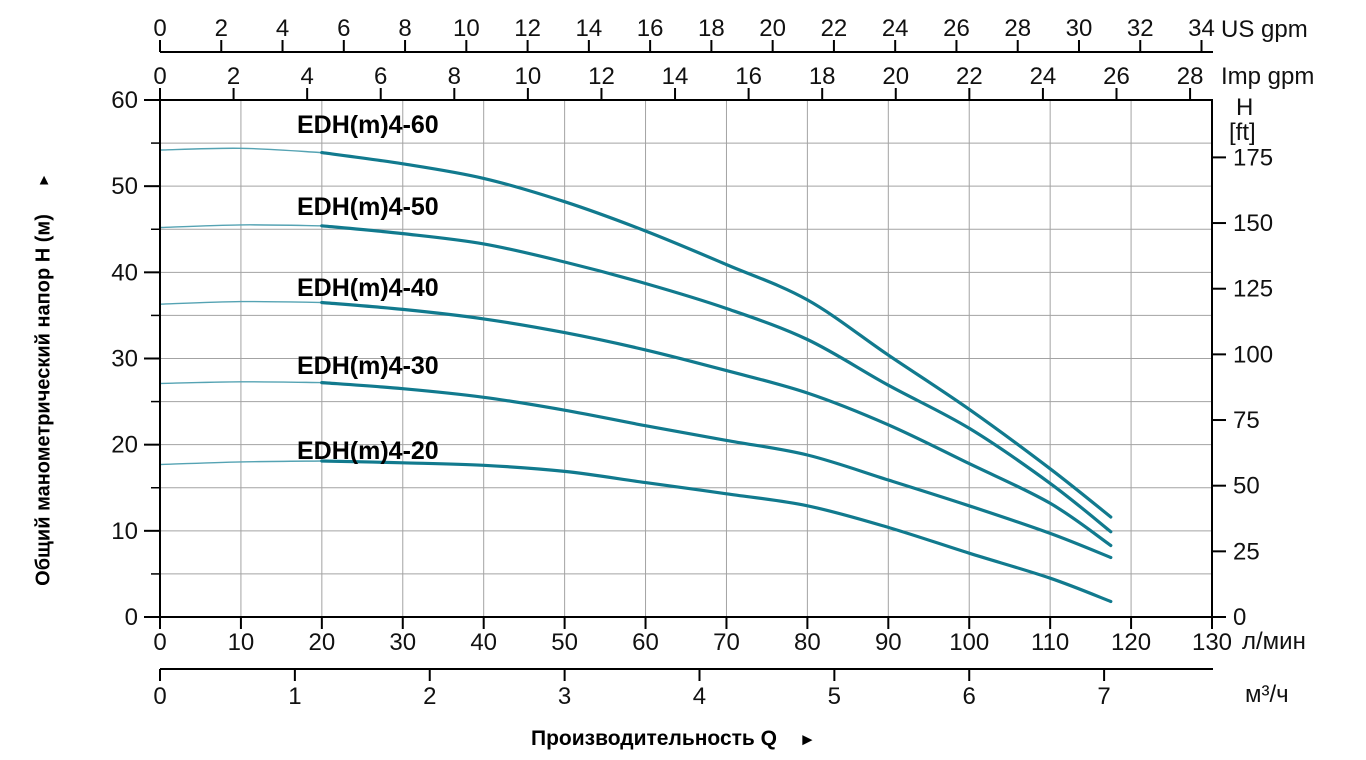 This screenshot has height=760, width=1366. I want to click on us-gpm-tick-label: 14, so click(589, 28).